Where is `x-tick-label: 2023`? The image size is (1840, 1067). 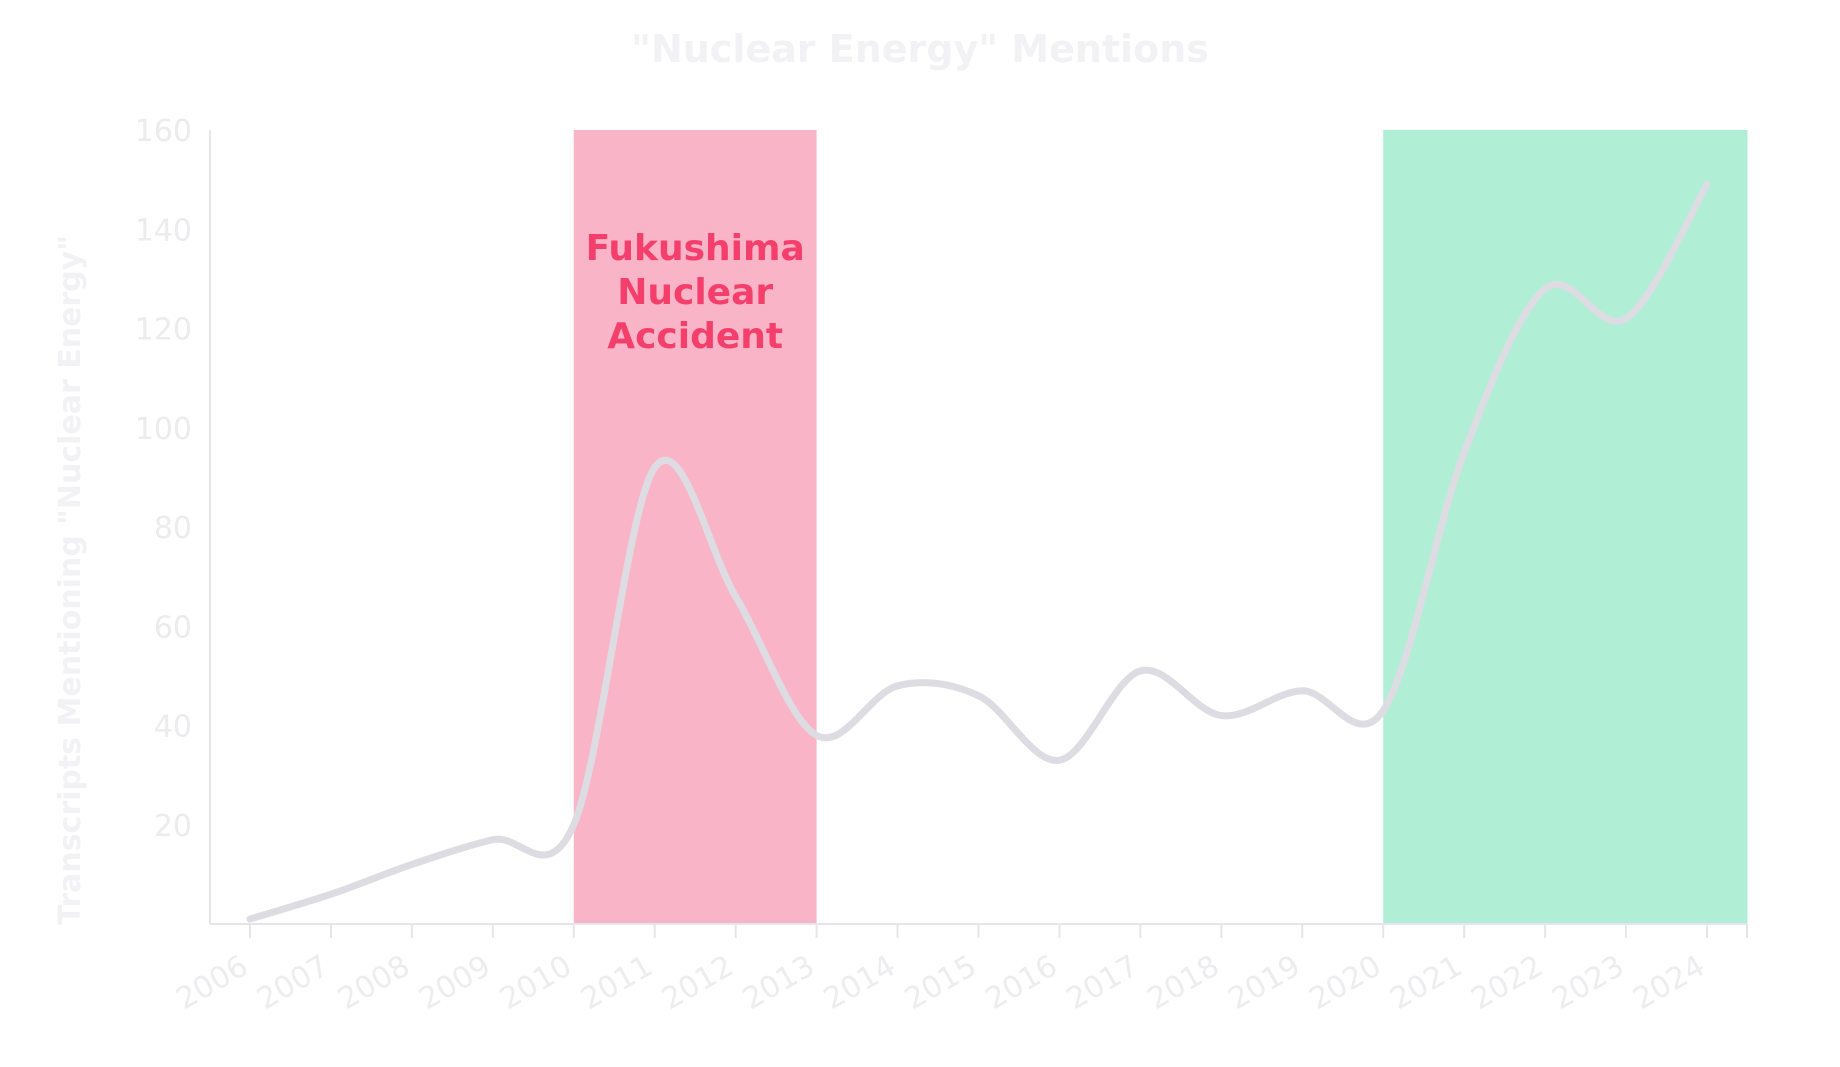 x-tick-label: 2023 is located at coordinates (1588, 983).